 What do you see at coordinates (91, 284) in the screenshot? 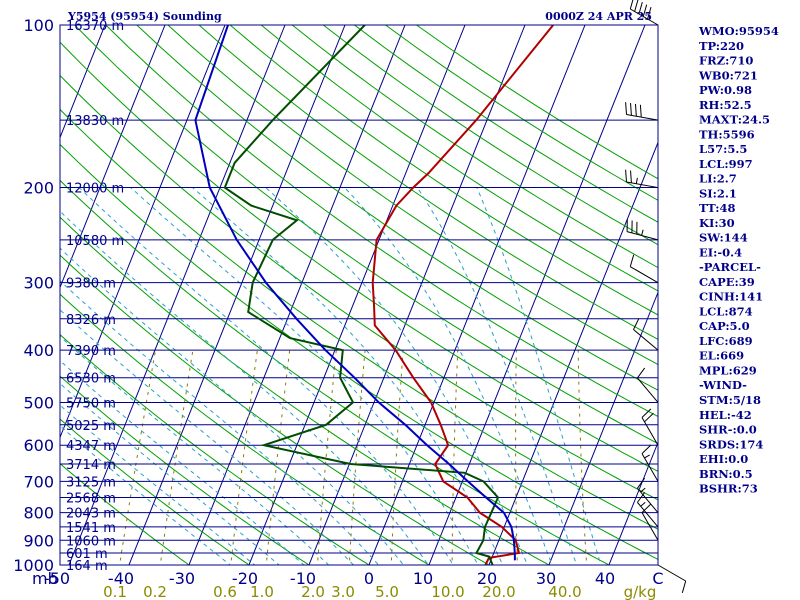
I see `height-label: 9380 m` at bounding box center [91, 284].